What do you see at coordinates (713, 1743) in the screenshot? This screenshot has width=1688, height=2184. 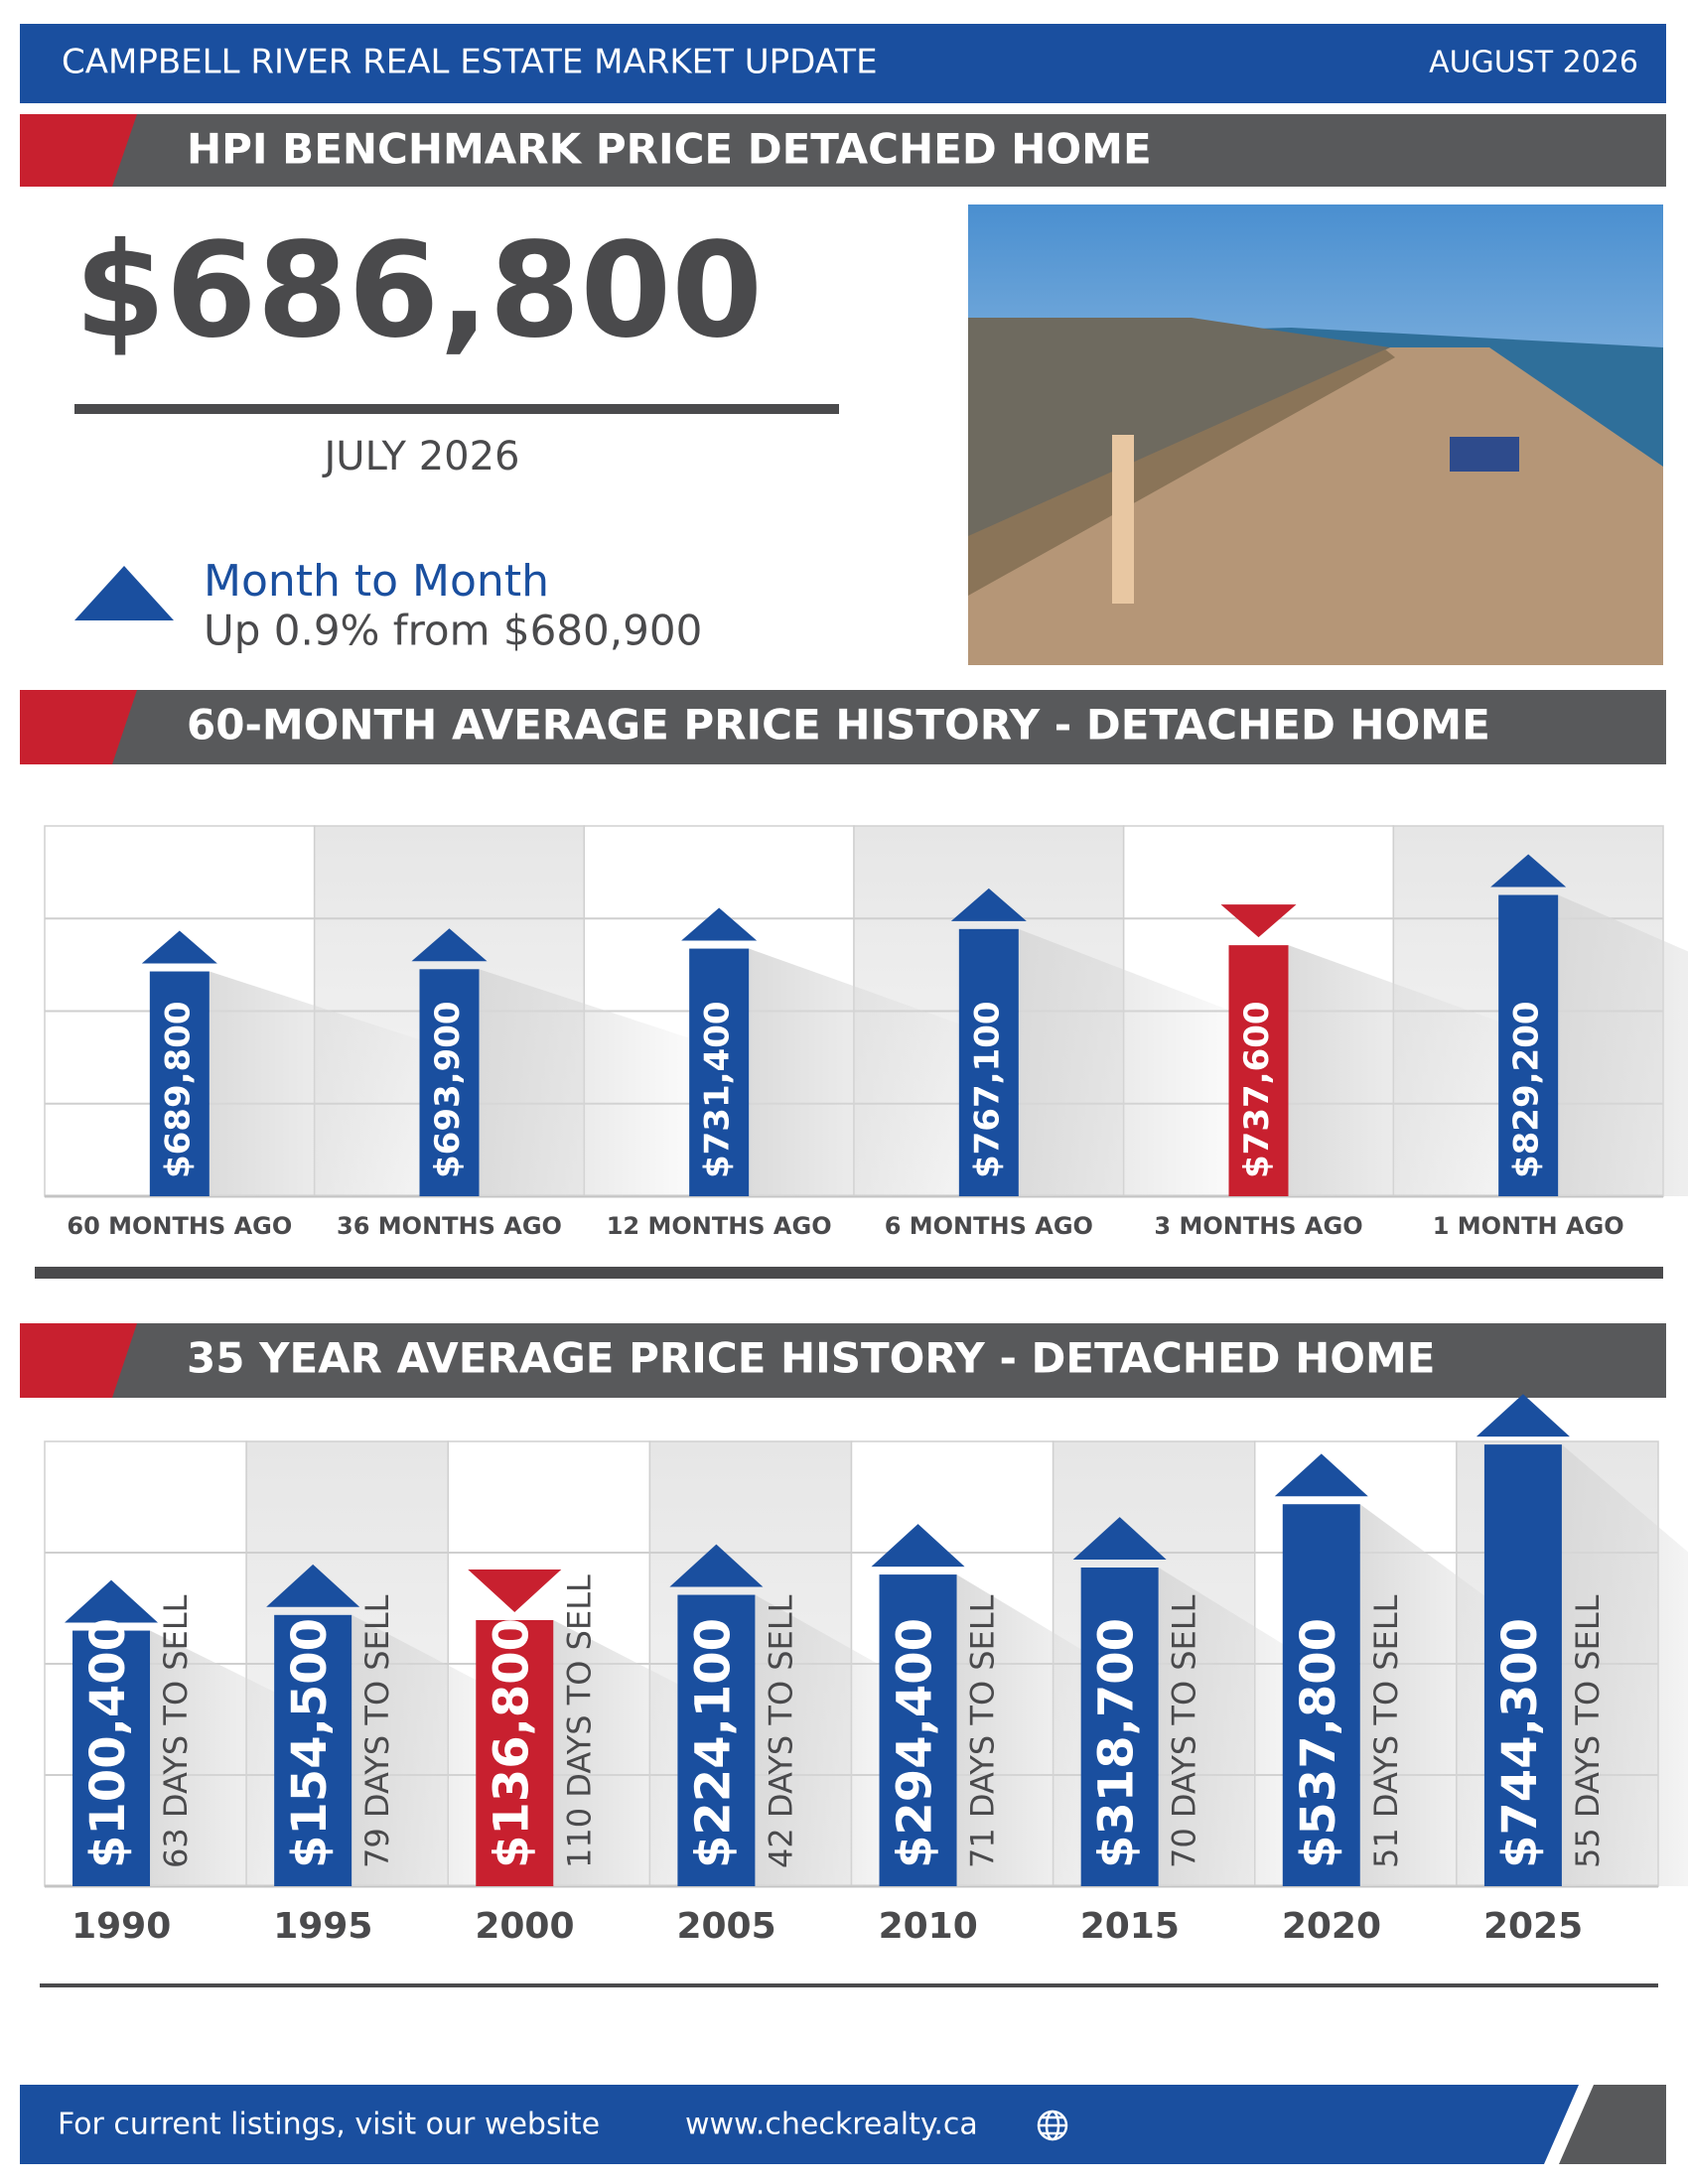 I see `value-label: $224,100` at bounding box center [713, 1743].